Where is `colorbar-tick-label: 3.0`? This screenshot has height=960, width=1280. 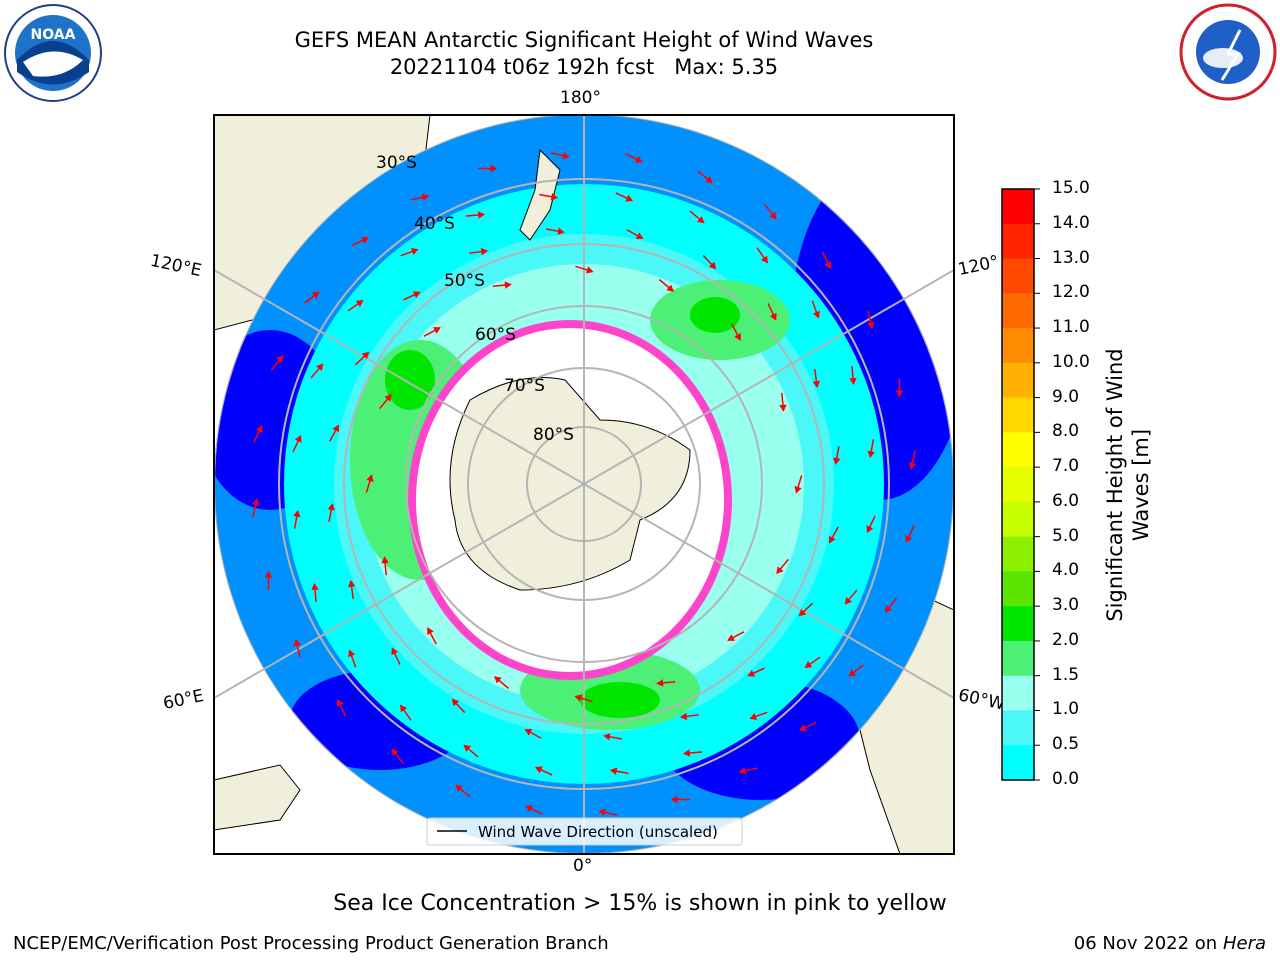 colorbar-tick-label: 3.0 is located at coordinates (1066, 605).